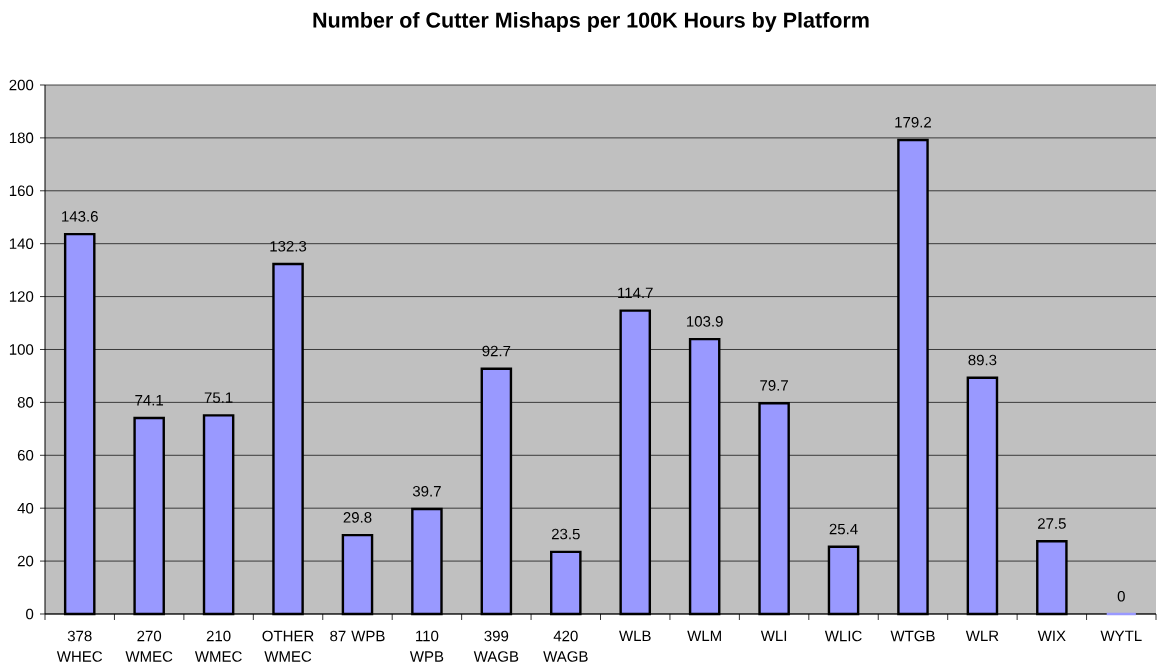  Describe the element at coordinates (705, 321) in the screenshot. I see `data-label: 103.9` at that location.